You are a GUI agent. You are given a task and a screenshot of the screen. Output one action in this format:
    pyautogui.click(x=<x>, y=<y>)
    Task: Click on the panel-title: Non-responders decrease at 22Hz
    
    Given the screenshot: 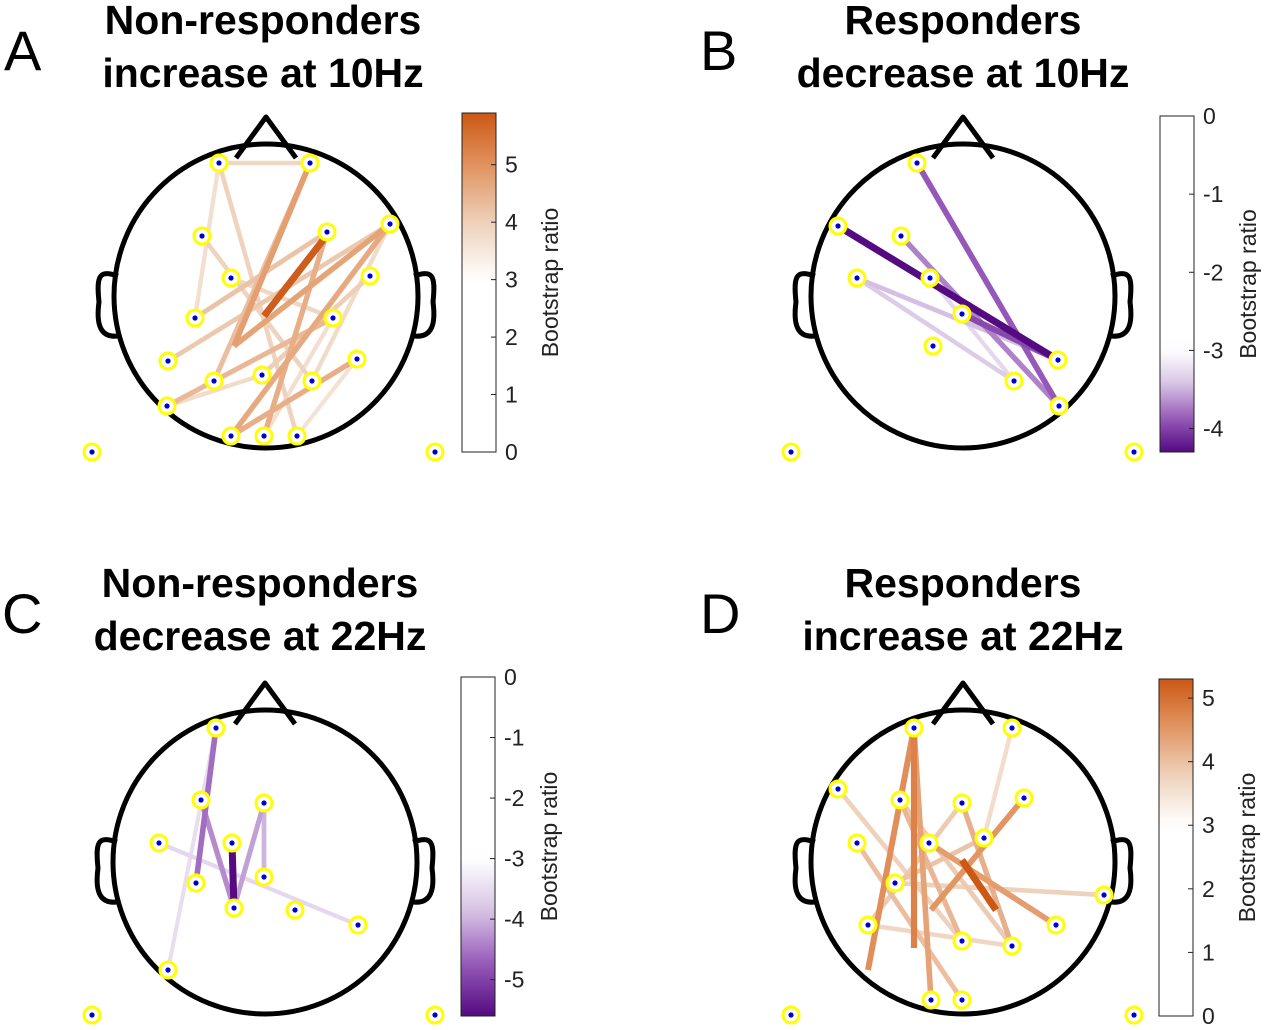 What is the action you would take?
    pyautogui.click(x=260, y=610)
    